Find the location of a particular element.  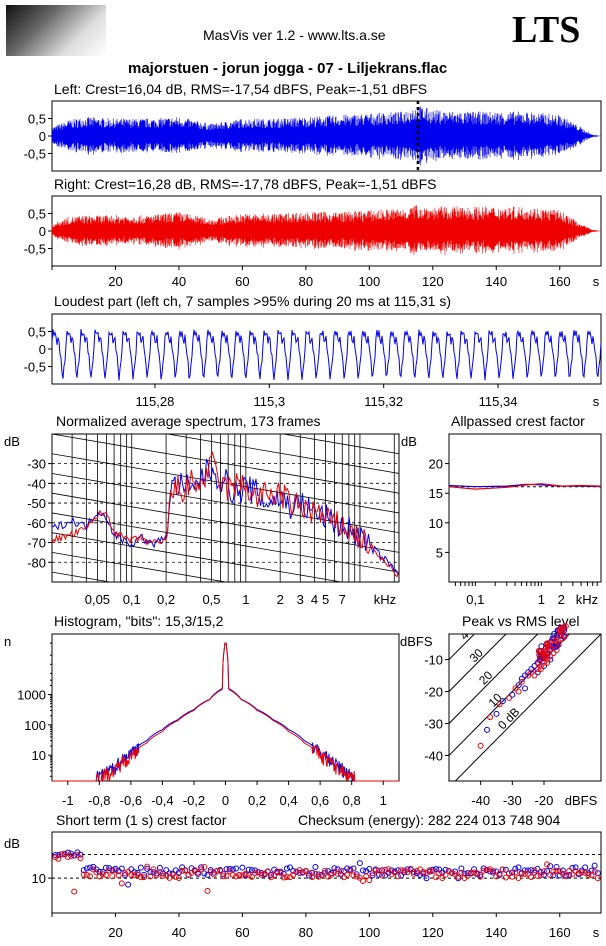

allpassed-crest-ytick-label: 20 is located at coordinates (436, 464).